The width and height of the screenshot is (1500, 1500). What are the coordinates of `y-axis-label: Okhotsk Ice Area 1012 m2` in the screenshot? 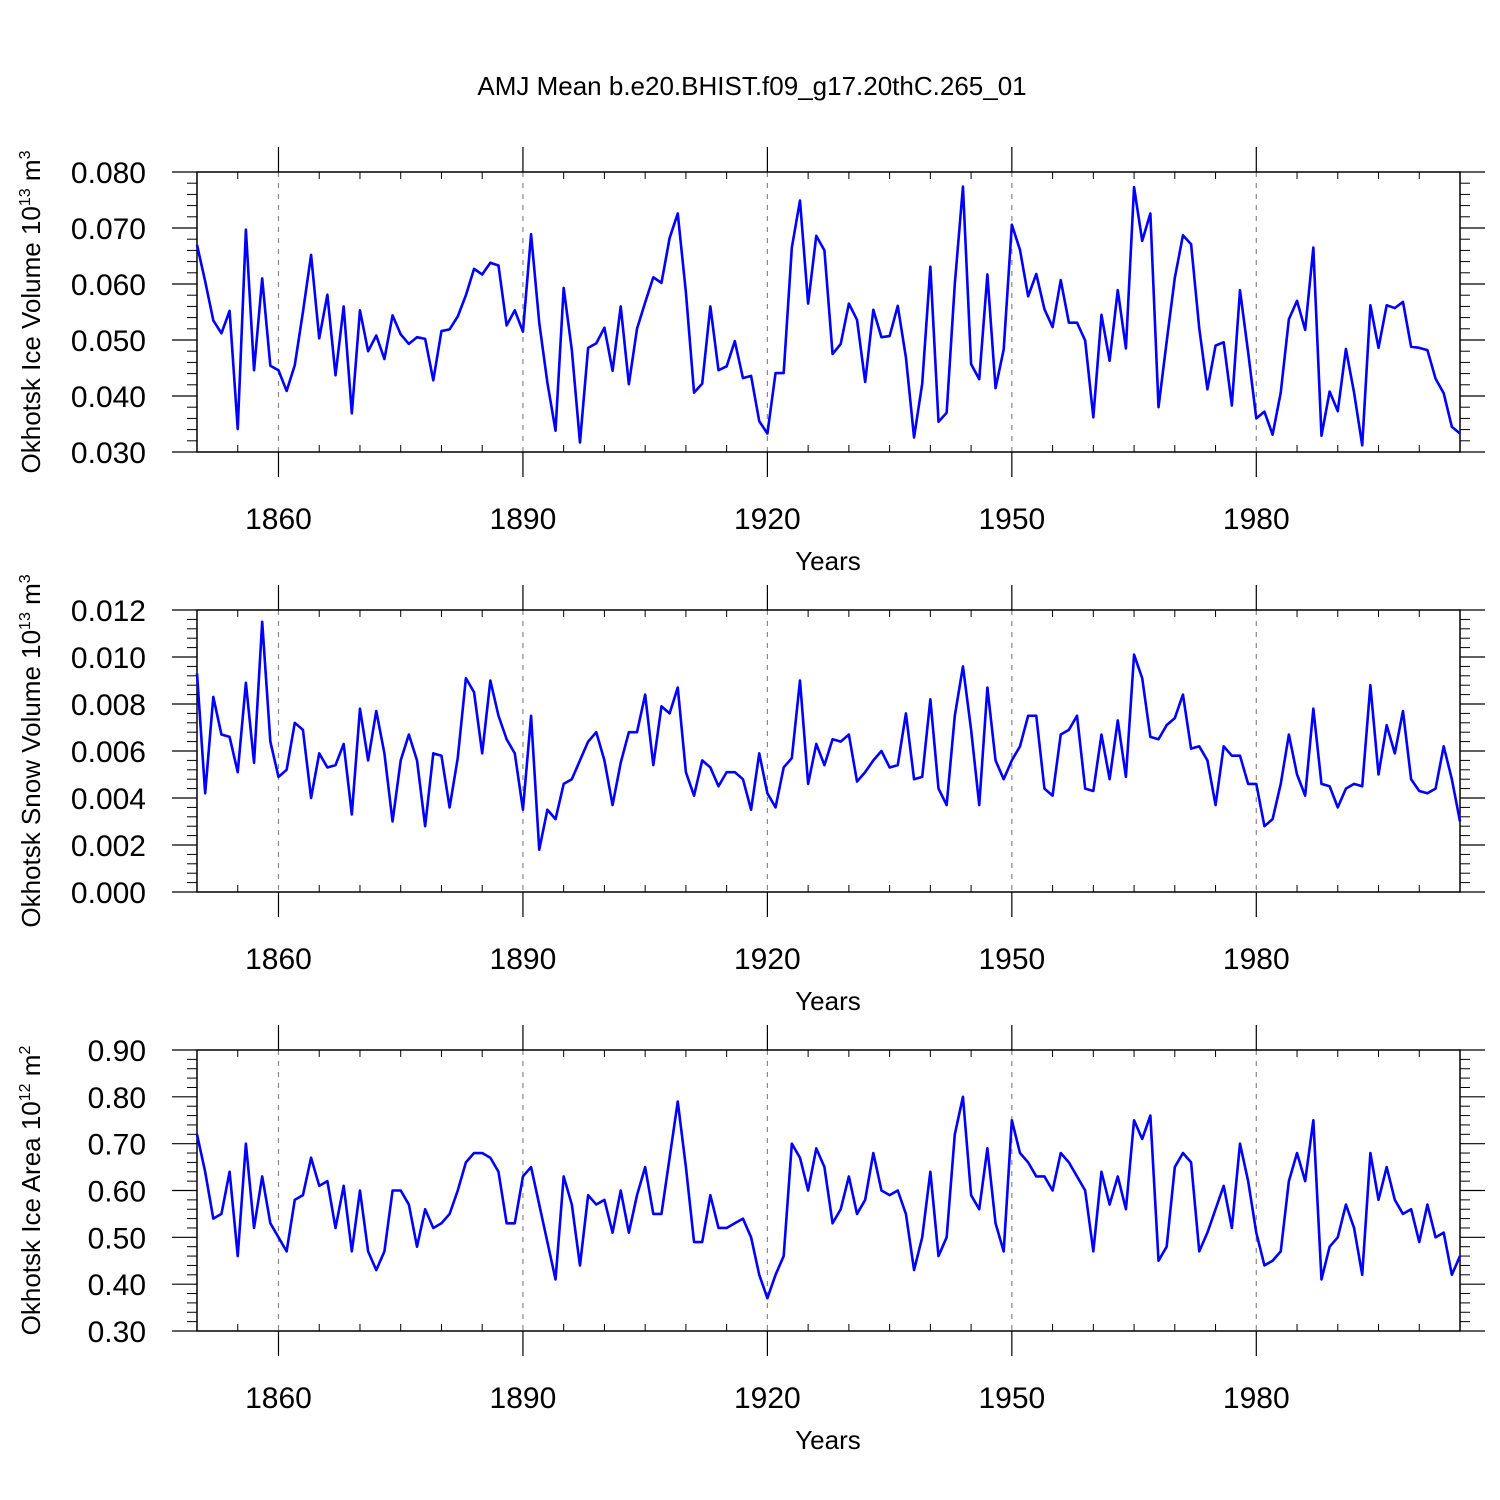 It's located at (31, 1191).